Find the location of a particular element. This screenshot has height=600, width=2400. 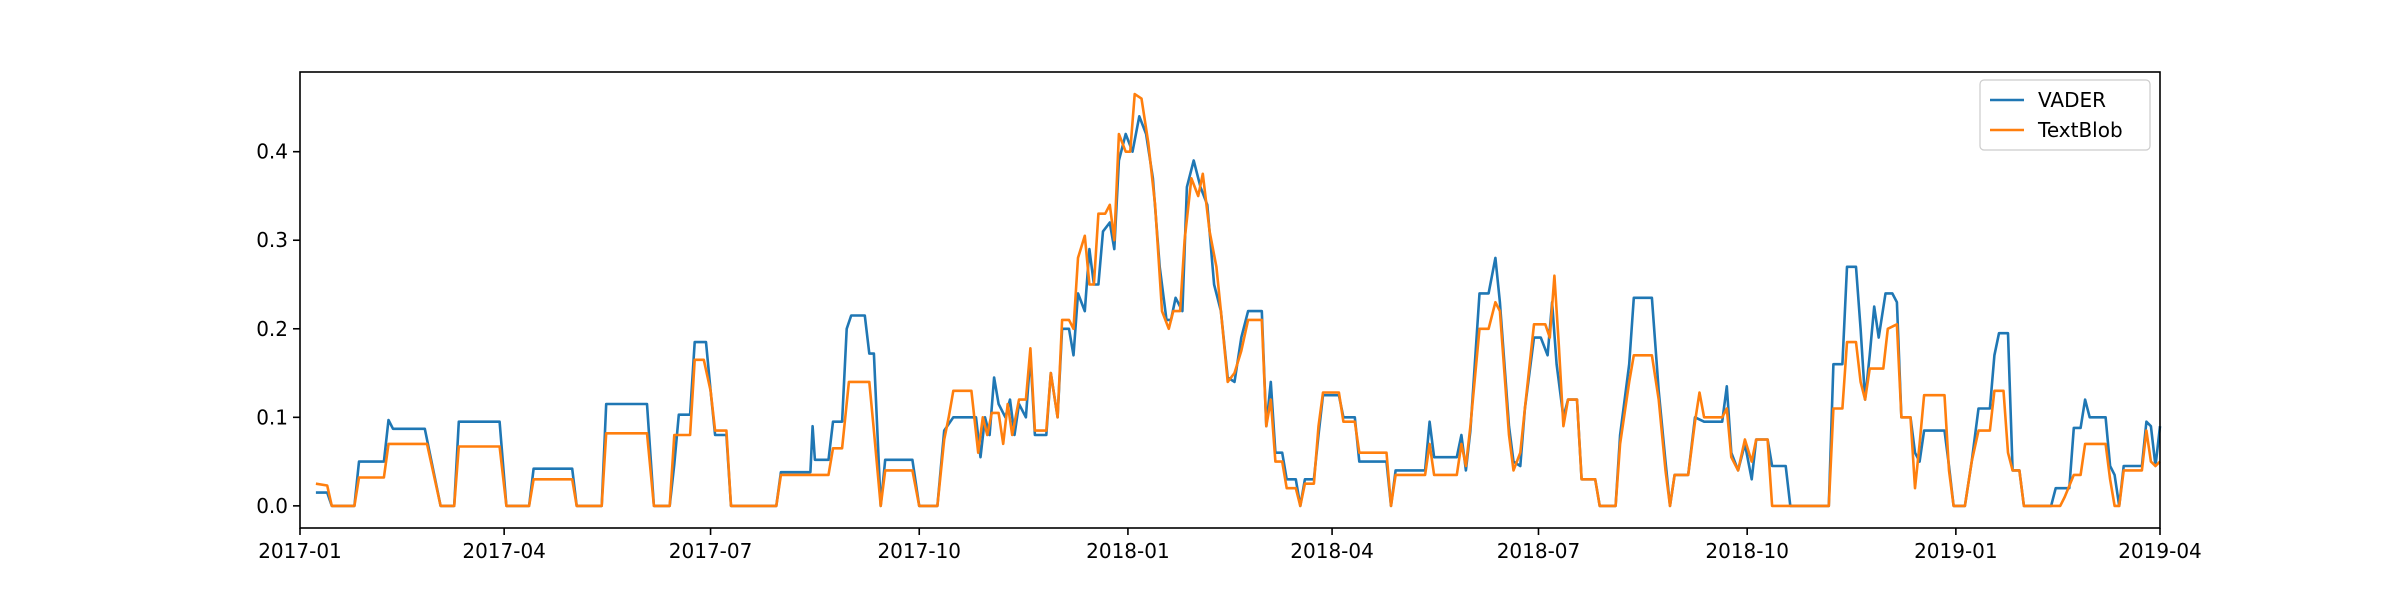

x-tick-label: 2018-04 is located at coordinates (1332, 551).